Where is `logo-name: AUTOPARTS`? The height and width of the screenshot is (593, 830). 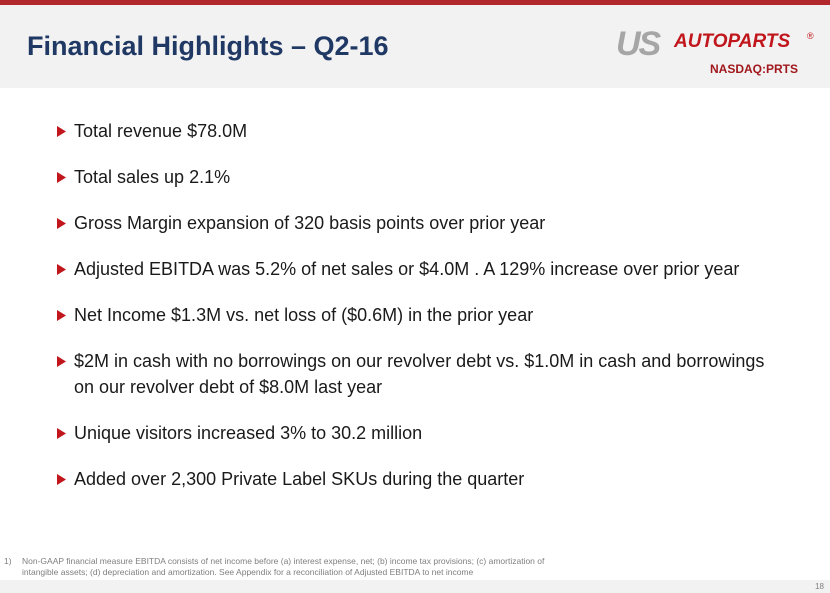 logo-name: AUTOPARTS is located at coordinates (732, 41).